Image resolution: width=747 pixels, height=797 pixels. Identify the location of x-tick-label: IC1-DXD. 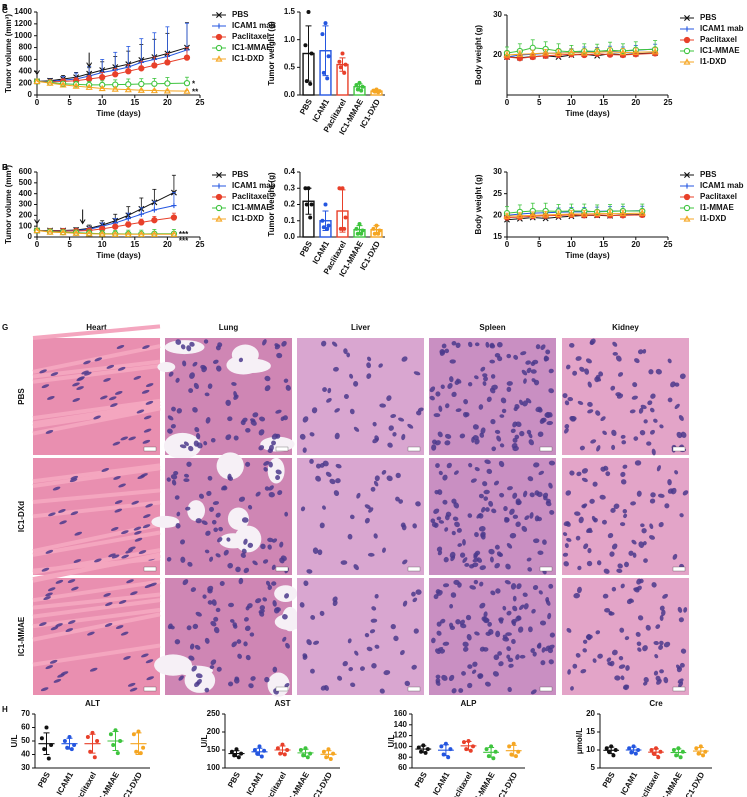
(695, 783).